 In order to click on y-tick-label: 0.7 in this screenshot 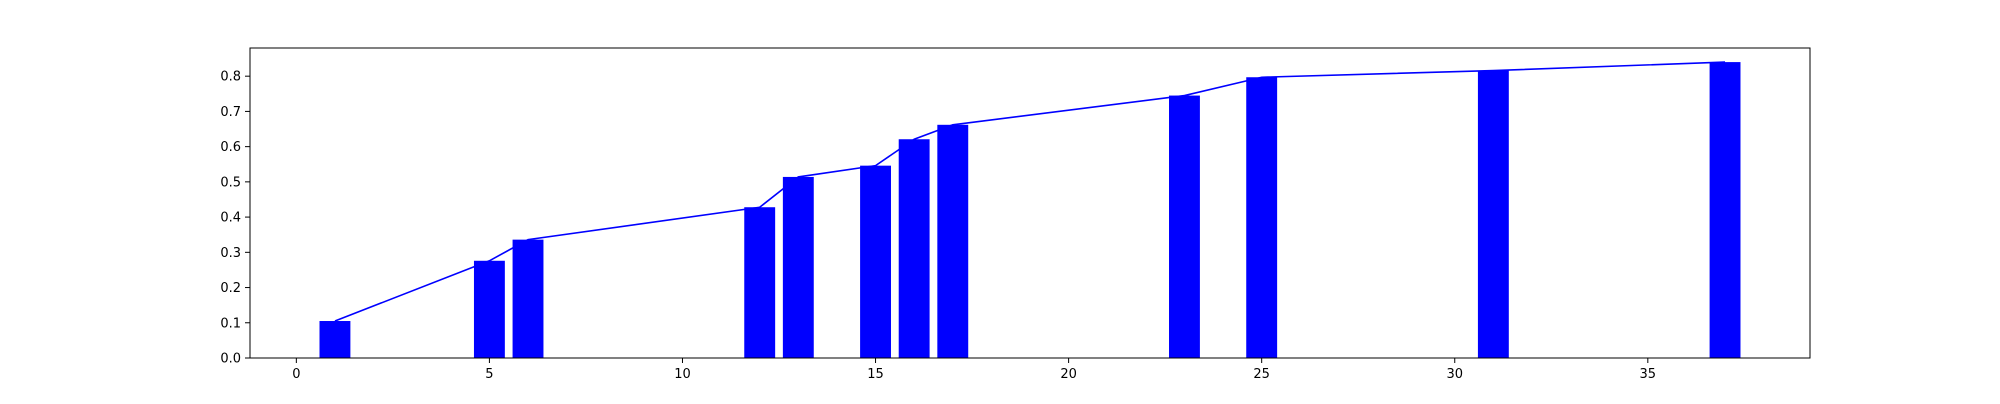, I will do `click(230, 112)`.